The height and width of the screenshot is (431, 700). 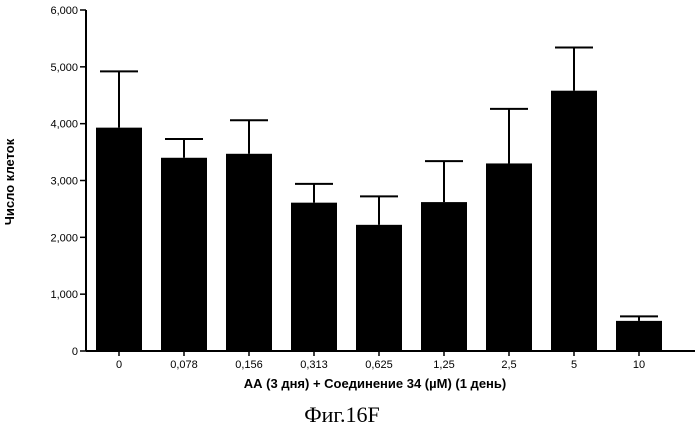 What do you see at coordinates (64, 182) in the screenshot?
I see `y-tick-label: 3,000` at bounding box center [64, 182].